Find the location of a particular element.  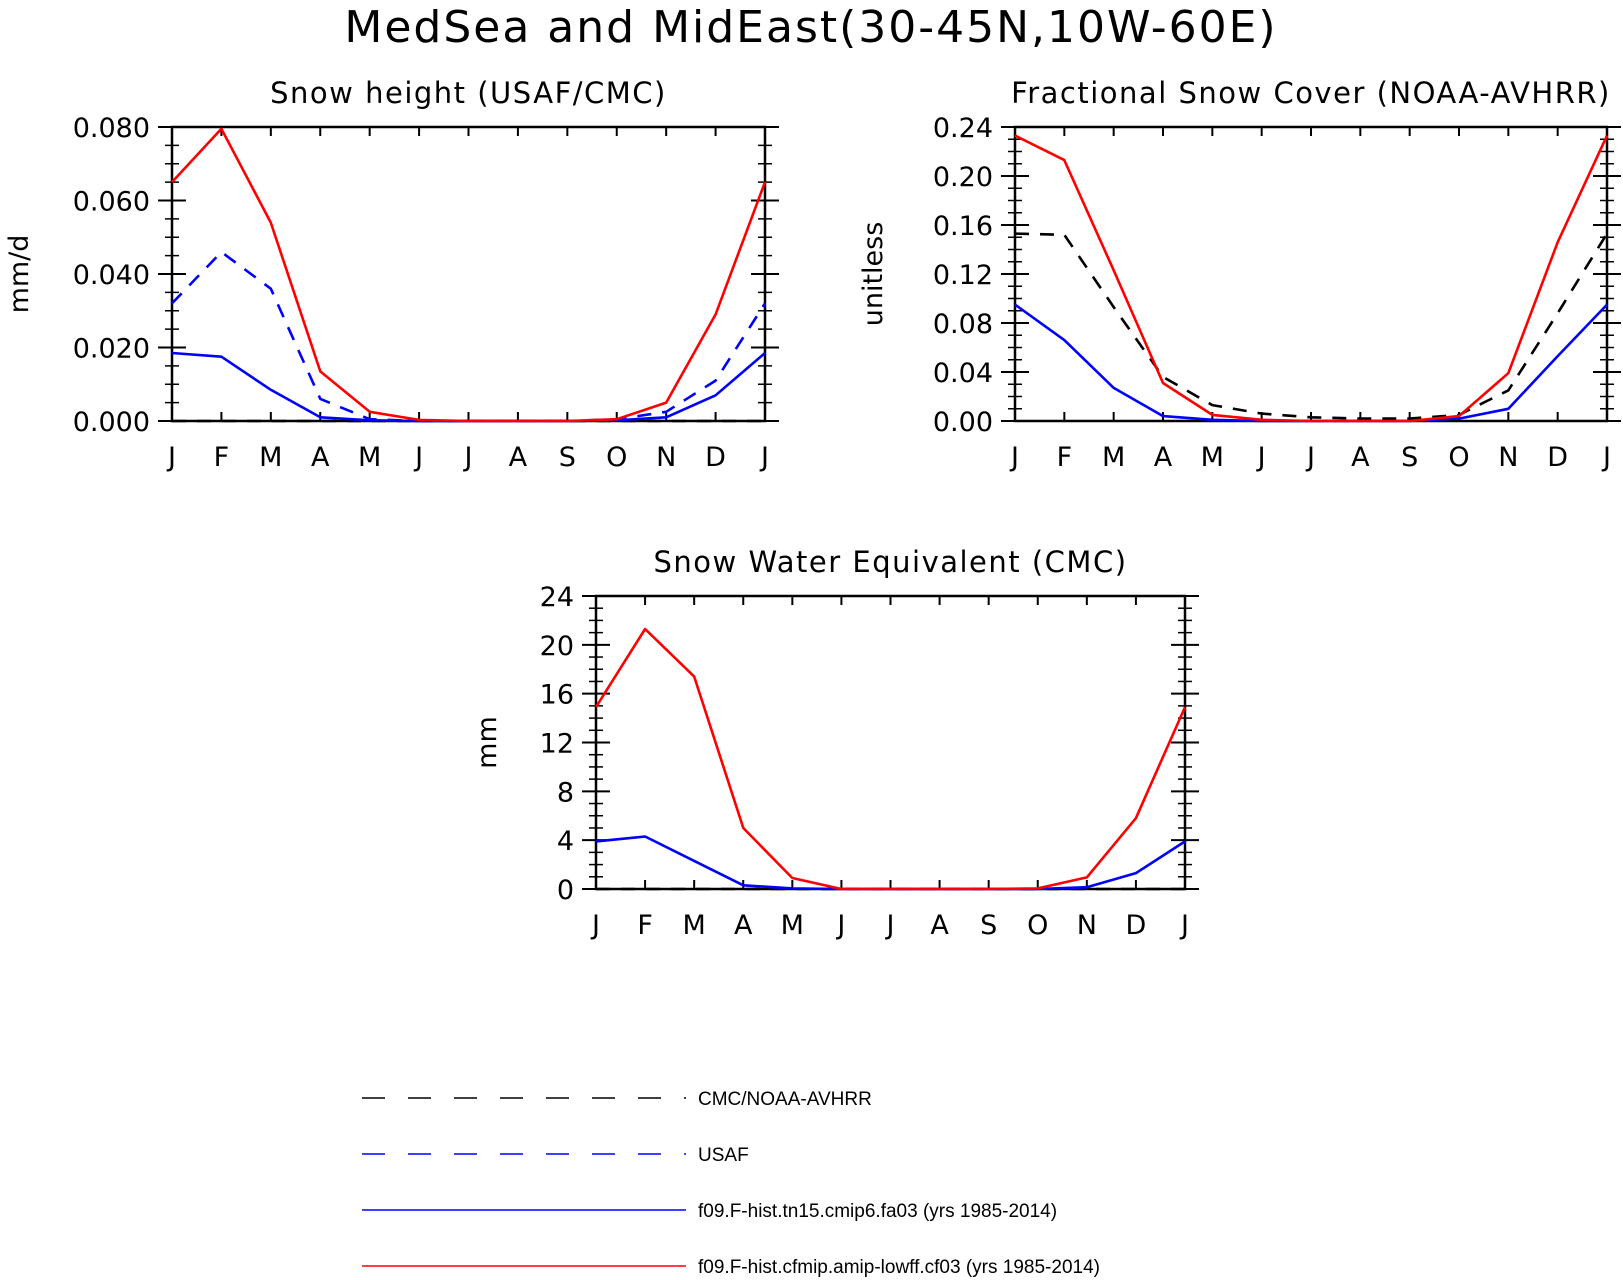

y-tick-label: 0.040 is located at coordinates (111, 275).